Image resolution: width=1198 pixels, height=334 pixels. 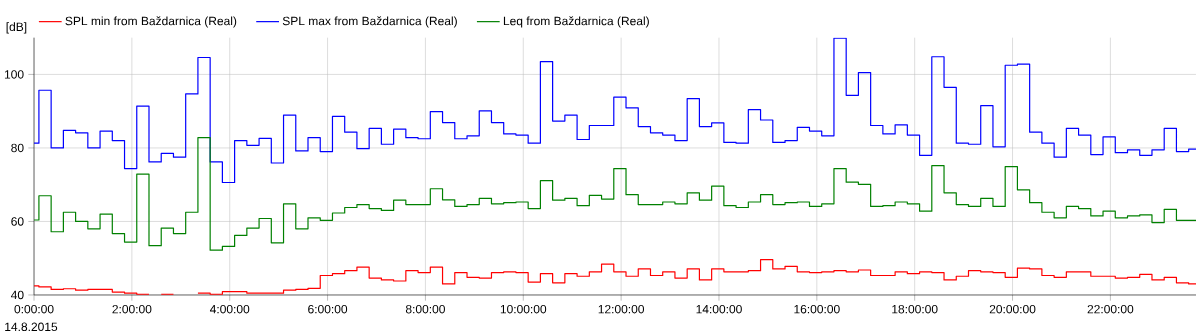 I want to click on x-tick-label: 0:00:00, so click(x=34, y=309).